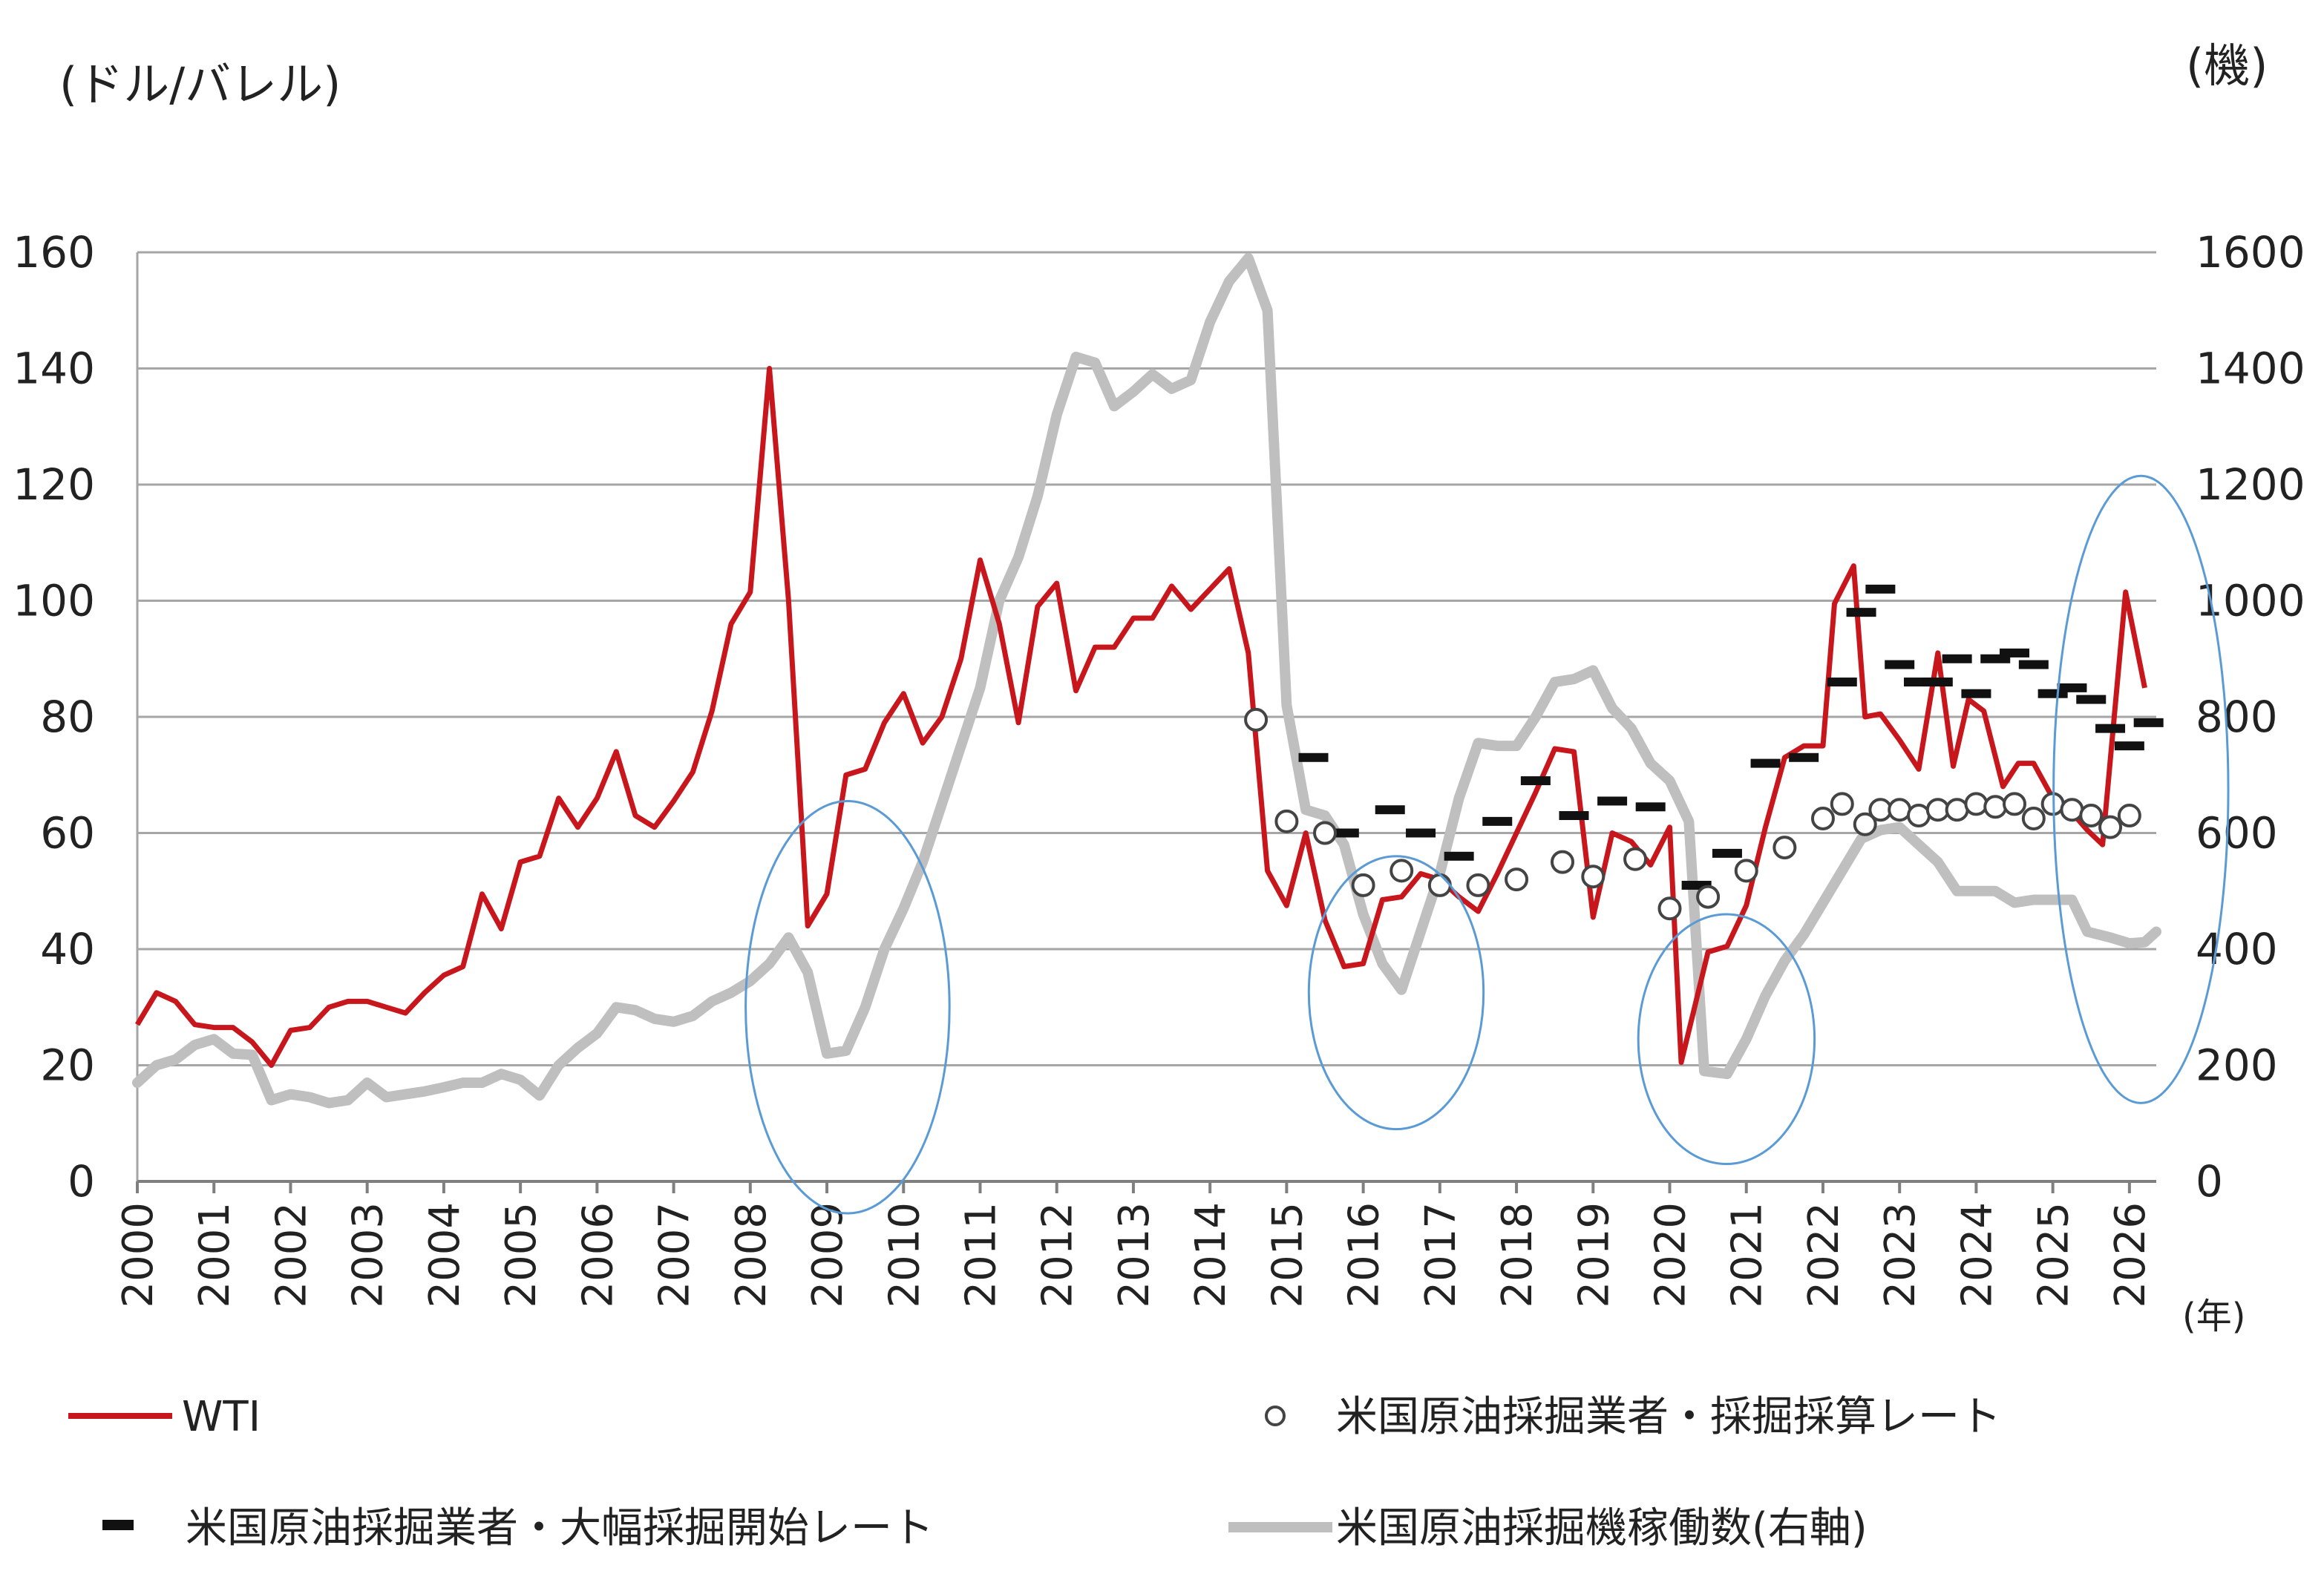  I want to click on right-y-tick-label: 1000, so click(2250, 601).